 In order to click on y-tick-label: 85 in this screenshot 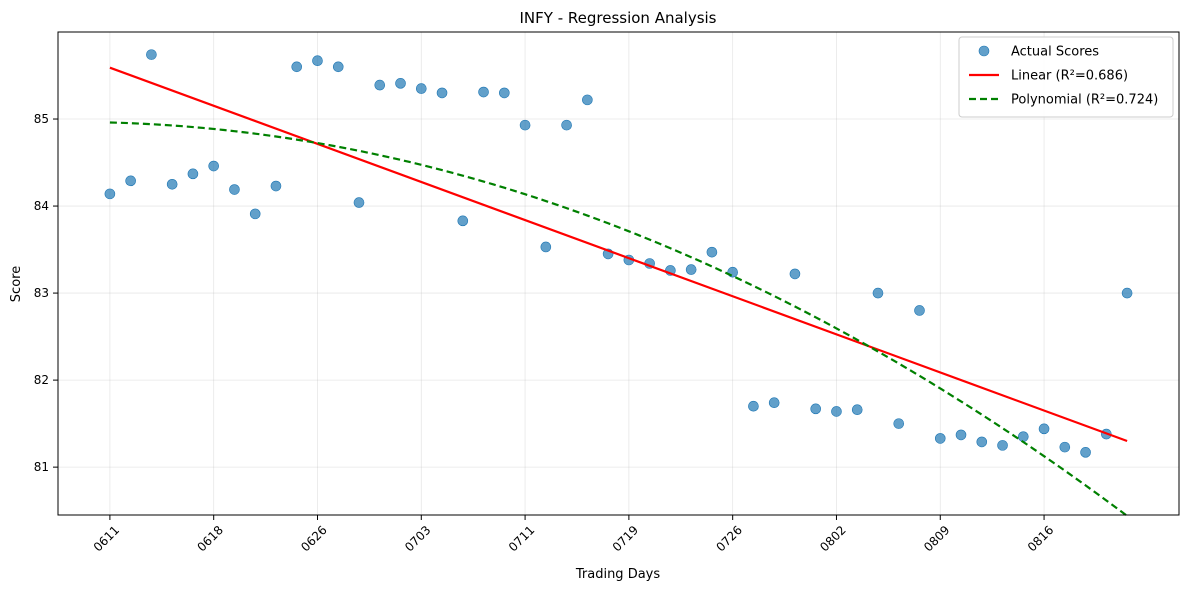, I will do `click(41, 119)`.